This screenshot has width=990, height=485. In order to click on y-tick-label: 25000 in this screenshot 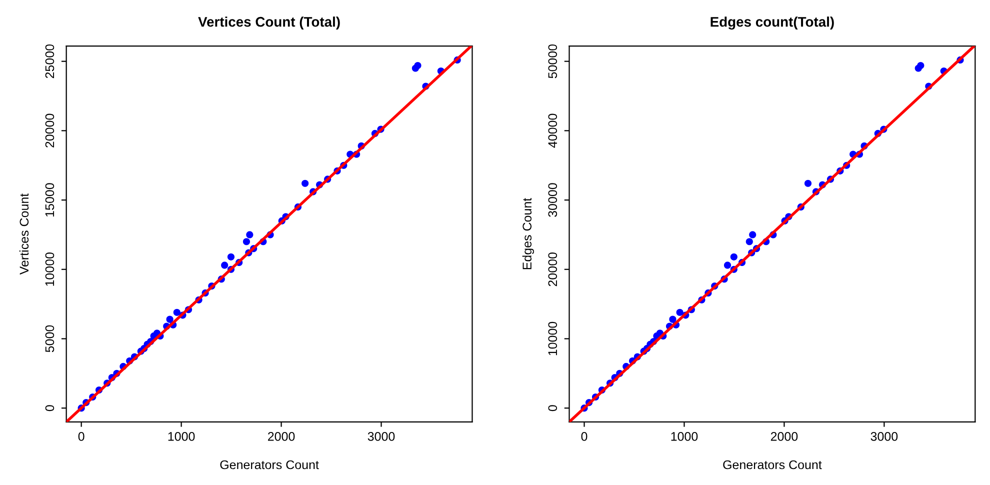, I will do `click(49, 61)`.